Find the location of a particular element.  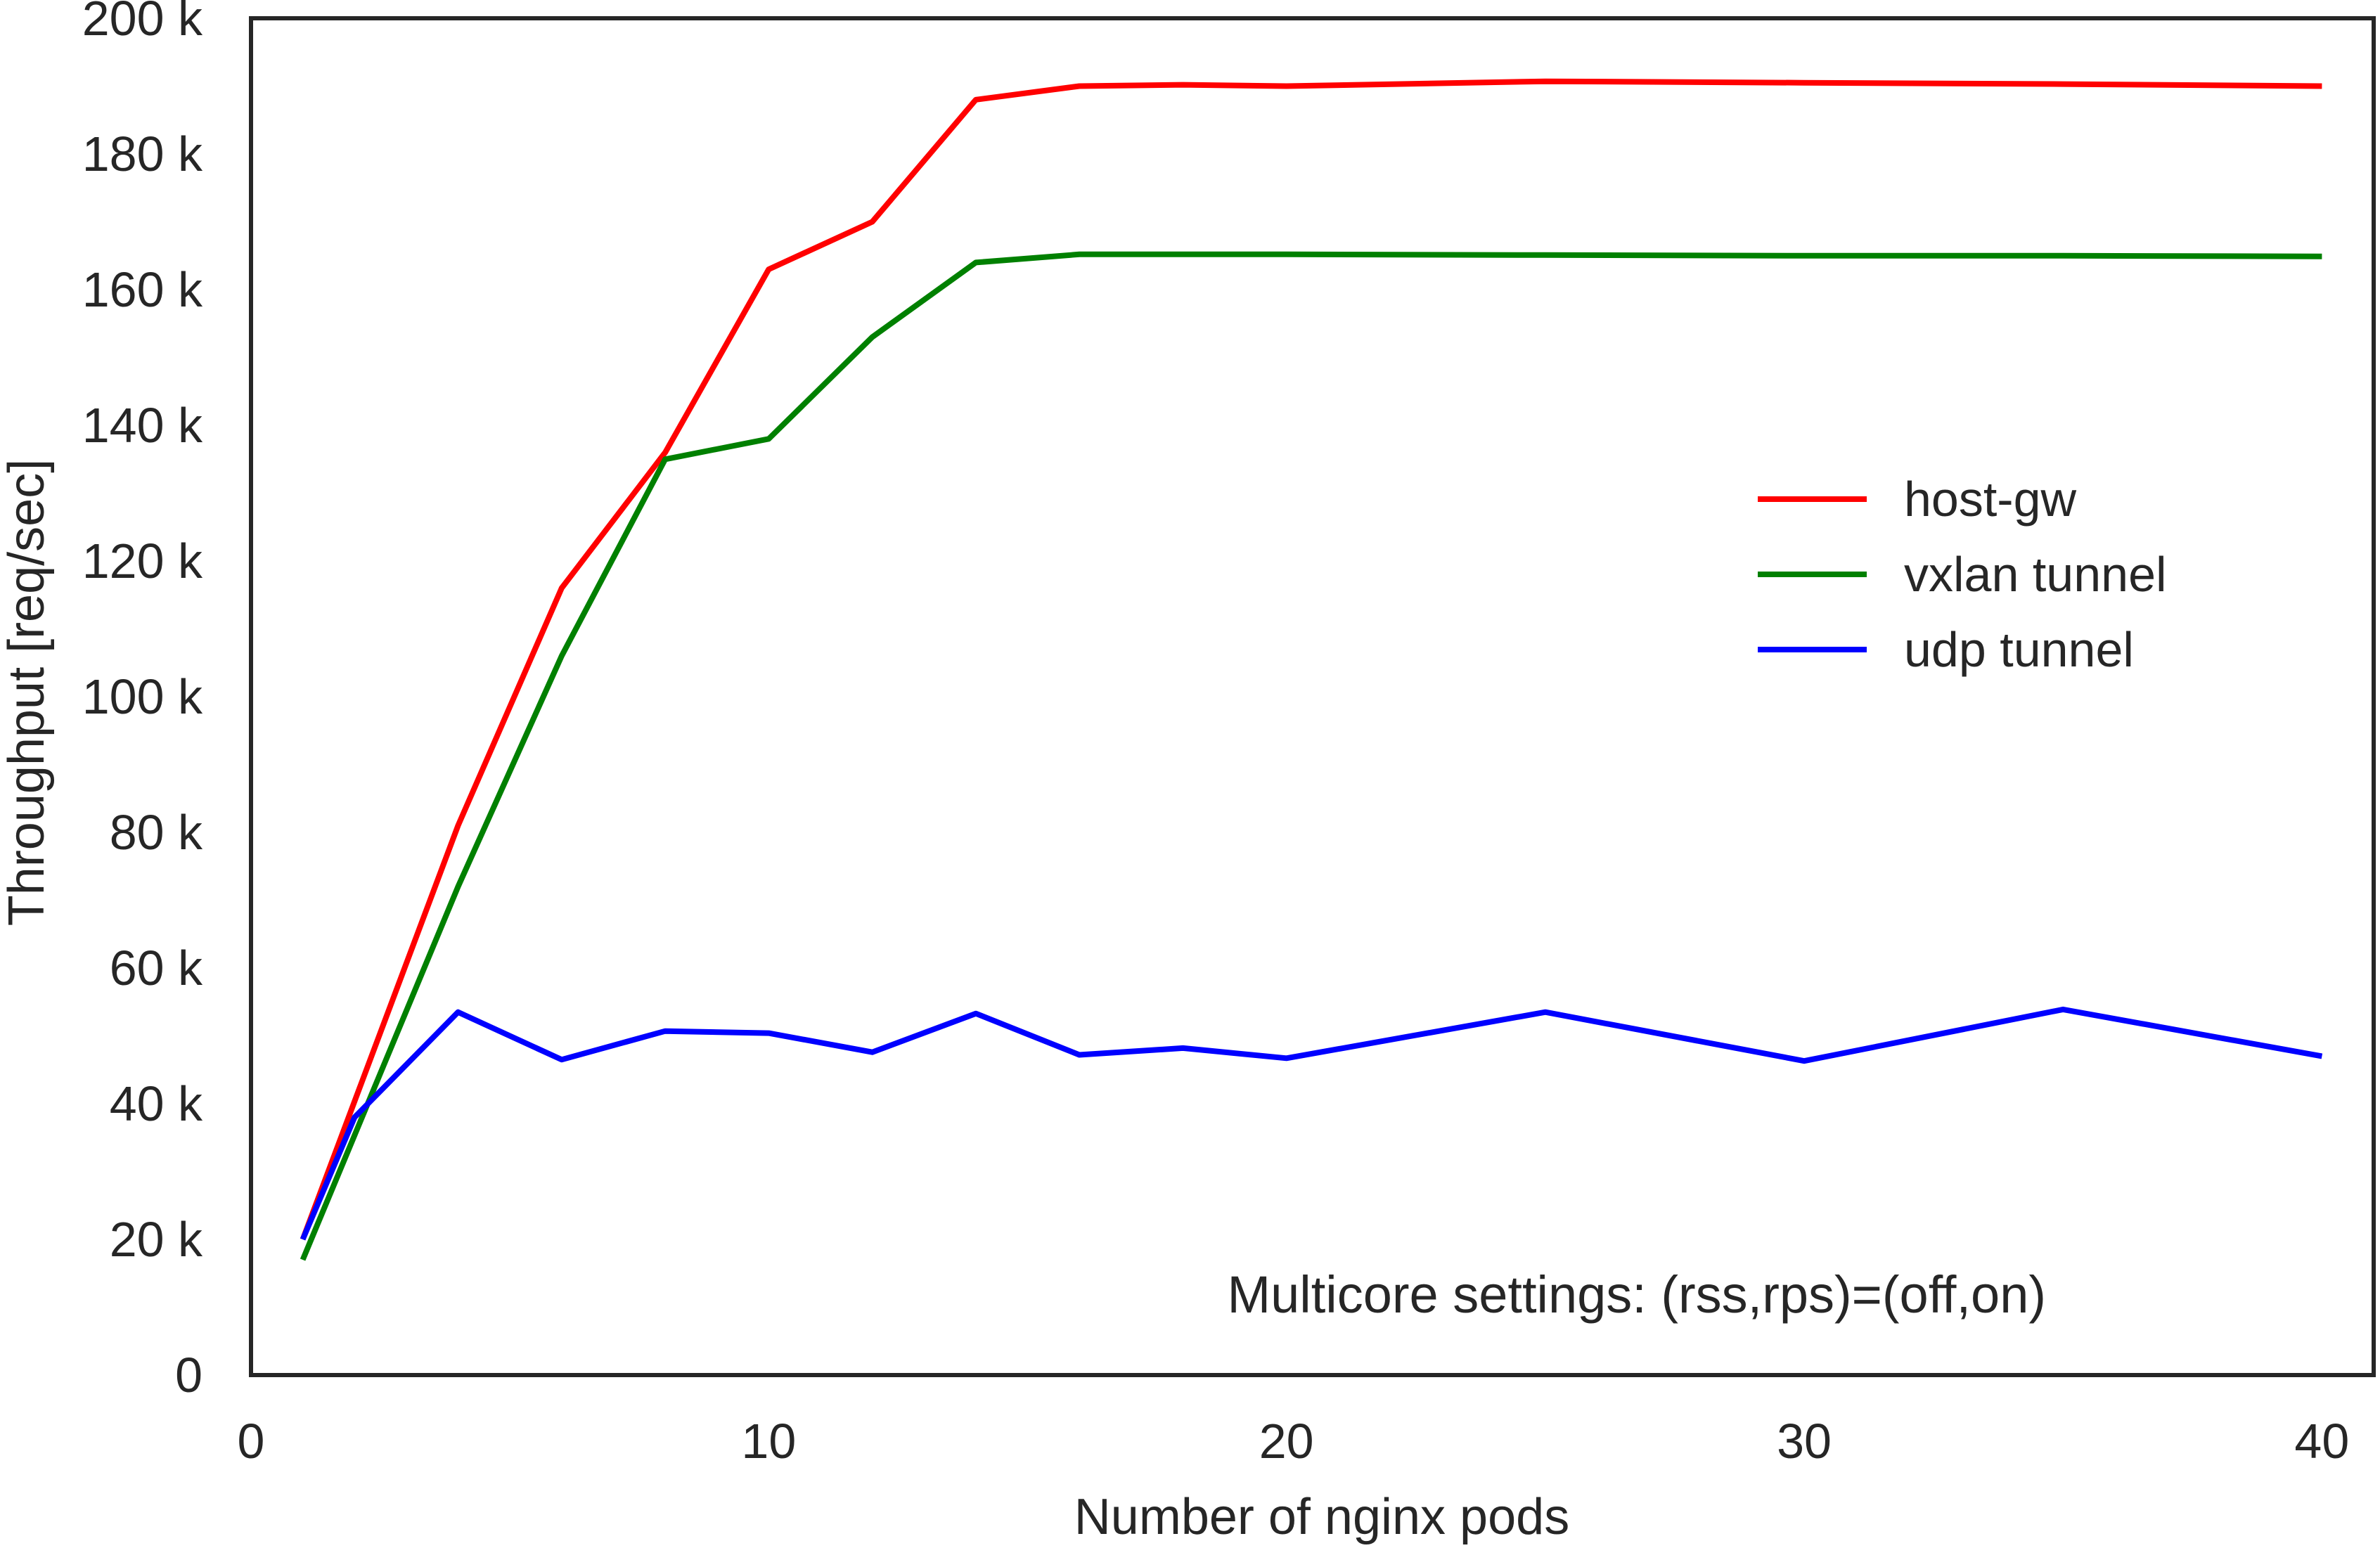

y-axis-label: Throughput [req/sec] is located at coordinates (27, 693).